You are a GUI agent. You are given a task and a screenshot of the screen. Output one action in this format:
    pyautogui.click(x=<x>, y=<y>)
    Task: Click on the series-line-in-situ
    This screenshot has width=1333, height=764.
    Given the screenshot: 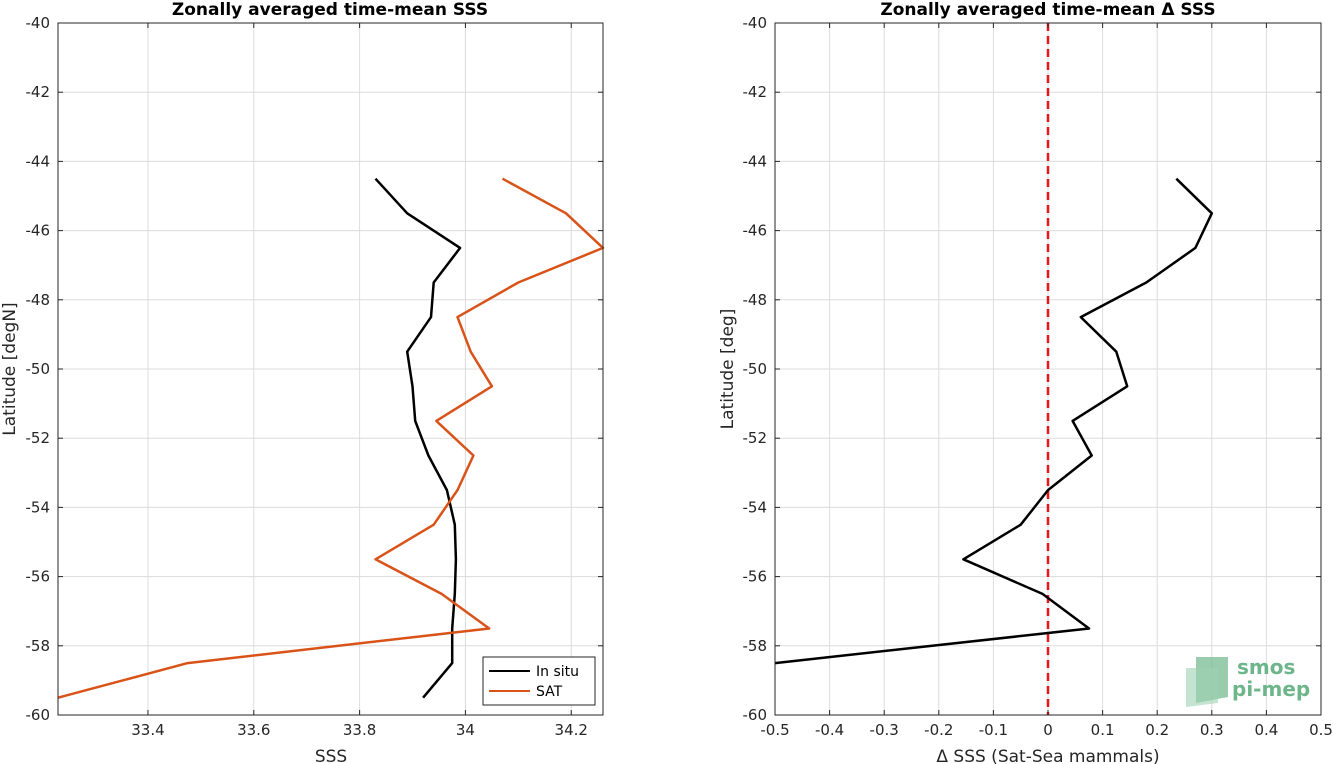 What is the action you would take?
    pyautogui.click(x=418, y=438)
    